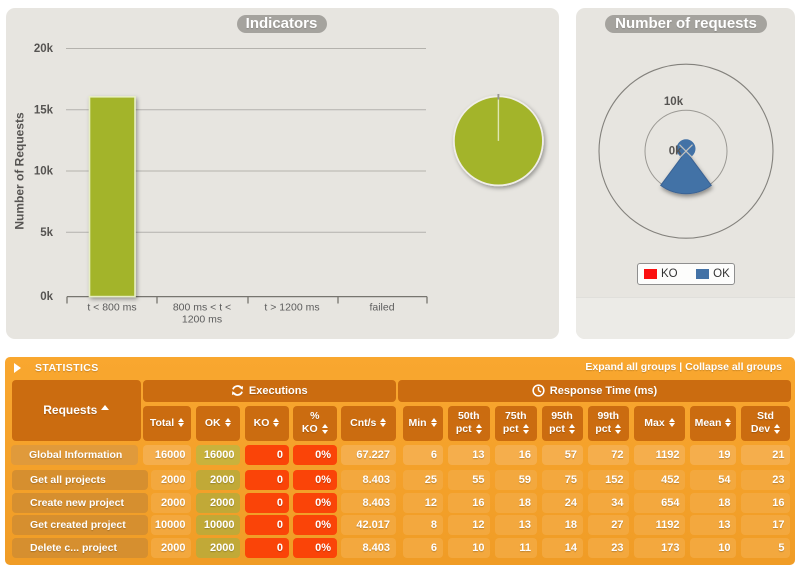 This screenshot has width=800, height=575. Describe the element at coordinates (44, 49) in the screenshot. I see `svg-text: 20k` at that location.